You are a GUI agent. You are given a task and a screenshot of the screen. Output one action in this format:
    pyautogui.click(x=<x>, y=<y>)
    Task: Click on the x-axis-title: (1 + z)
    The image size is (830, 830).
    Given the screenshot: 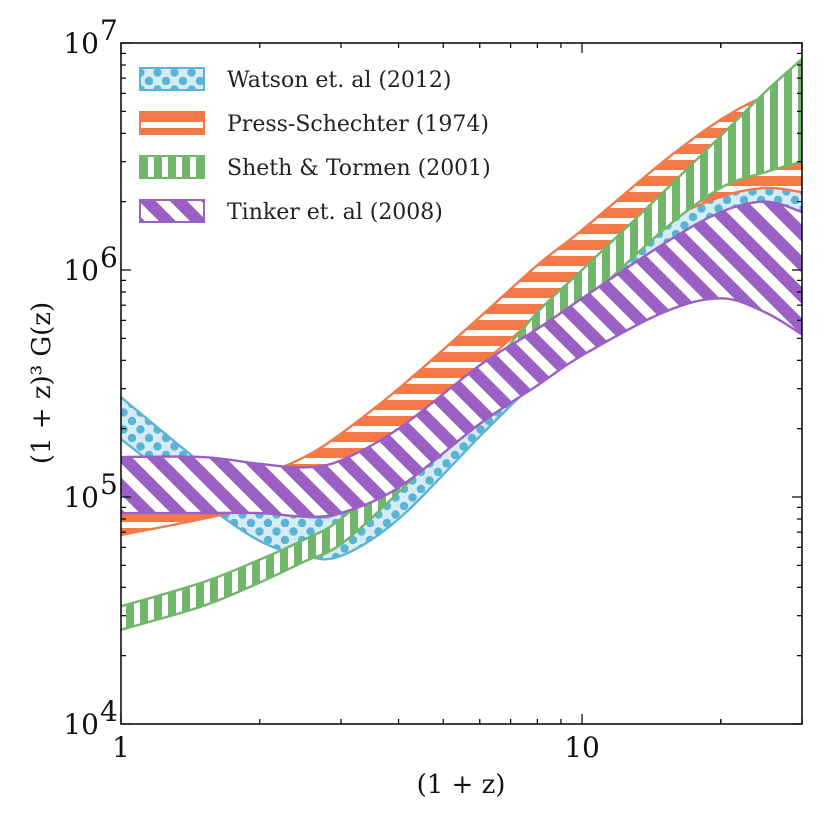 What is the action you would take?
    pyautogui.click(x=461, y=785)
    